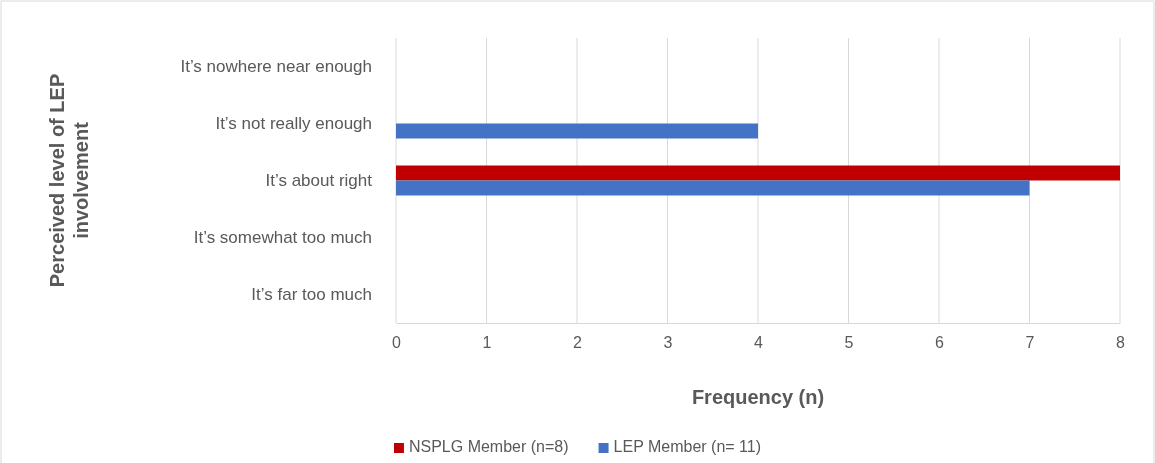  What do you see at coordinates (311, 294) in the screenshot?
I see `y-tick-label: It’s far too much` at bounding box center [311, 294].